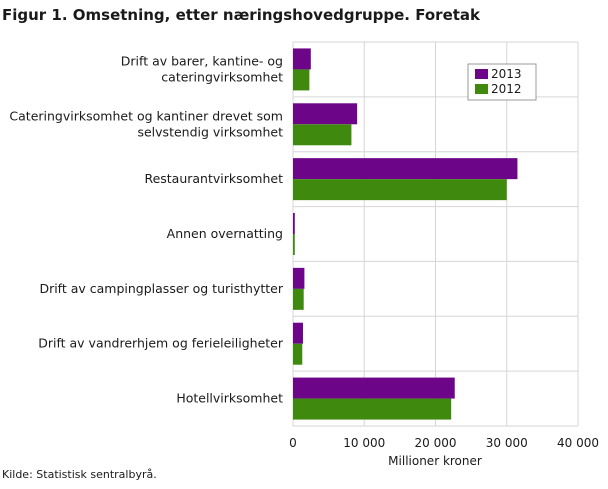 The image size is (608, 489). What do you see at coordinates (506, 89) in the screenshot?
I see `legend-label-2012: 2012` at bounding box center [506, 89].